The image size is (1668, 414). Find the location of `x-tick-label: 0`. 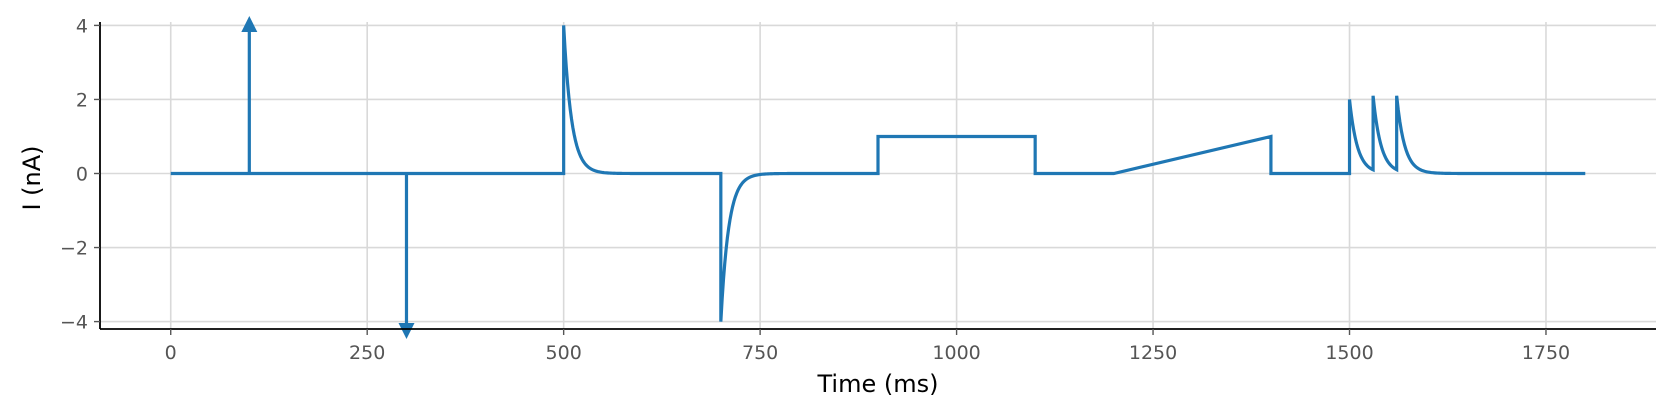

x-tick-label: 0 is located at coordinates (171, 353).